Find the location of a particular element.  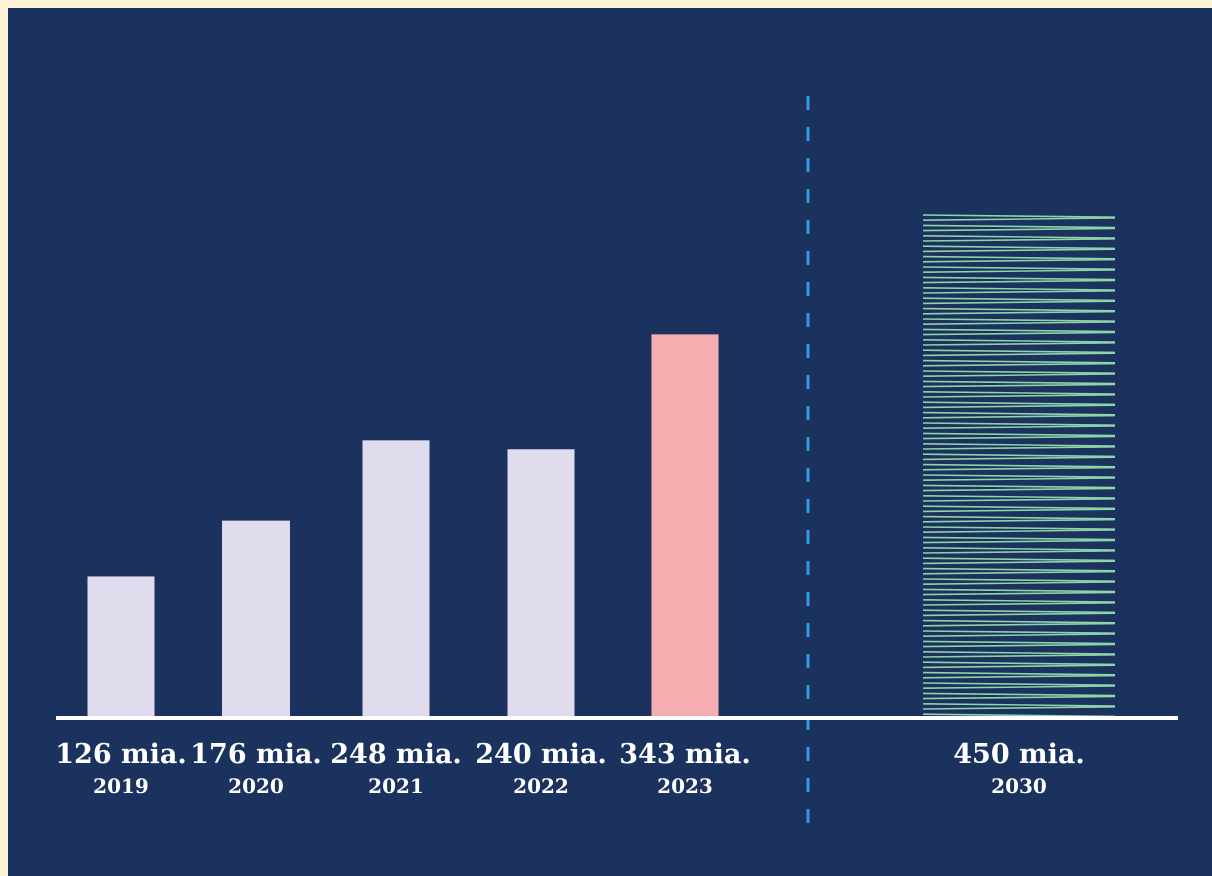

value-label-2019: 126 mia. is located at coordinates (120, 754).